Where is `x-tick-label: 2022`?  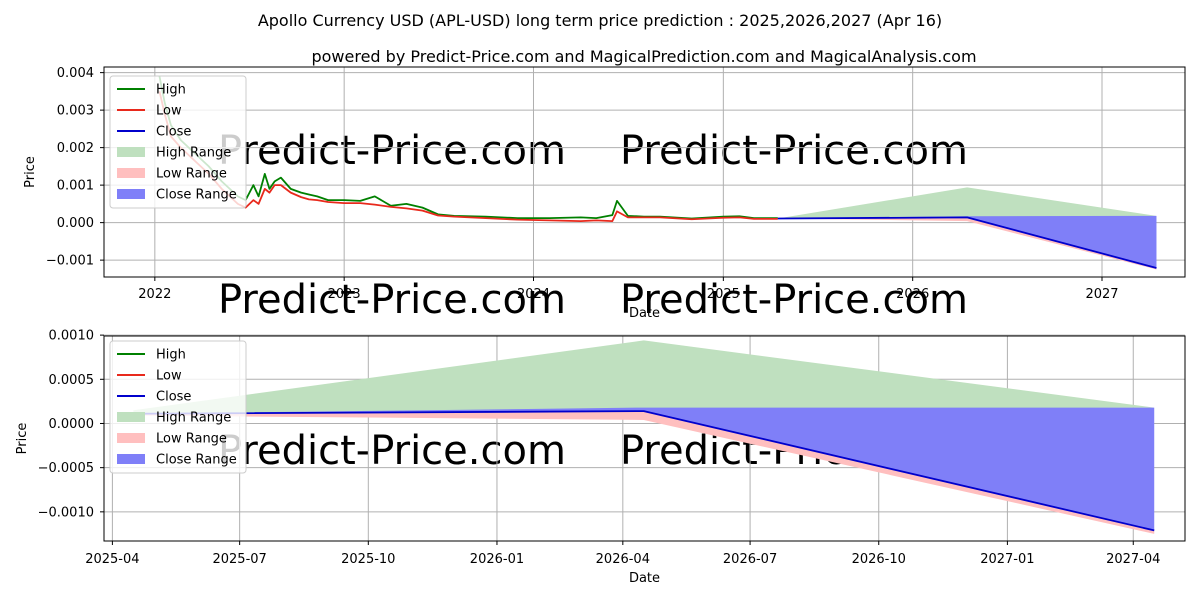 x-tick-label: 2022 is located at coordinates (154, 294).